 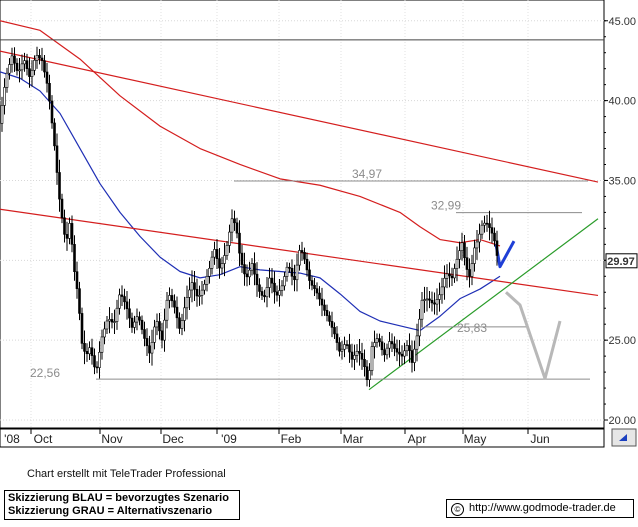 What do you see at coordinates (417, 439) in the screenshot?
I see `x-tick-label-7: Apr` at bounding box center [417, 439].